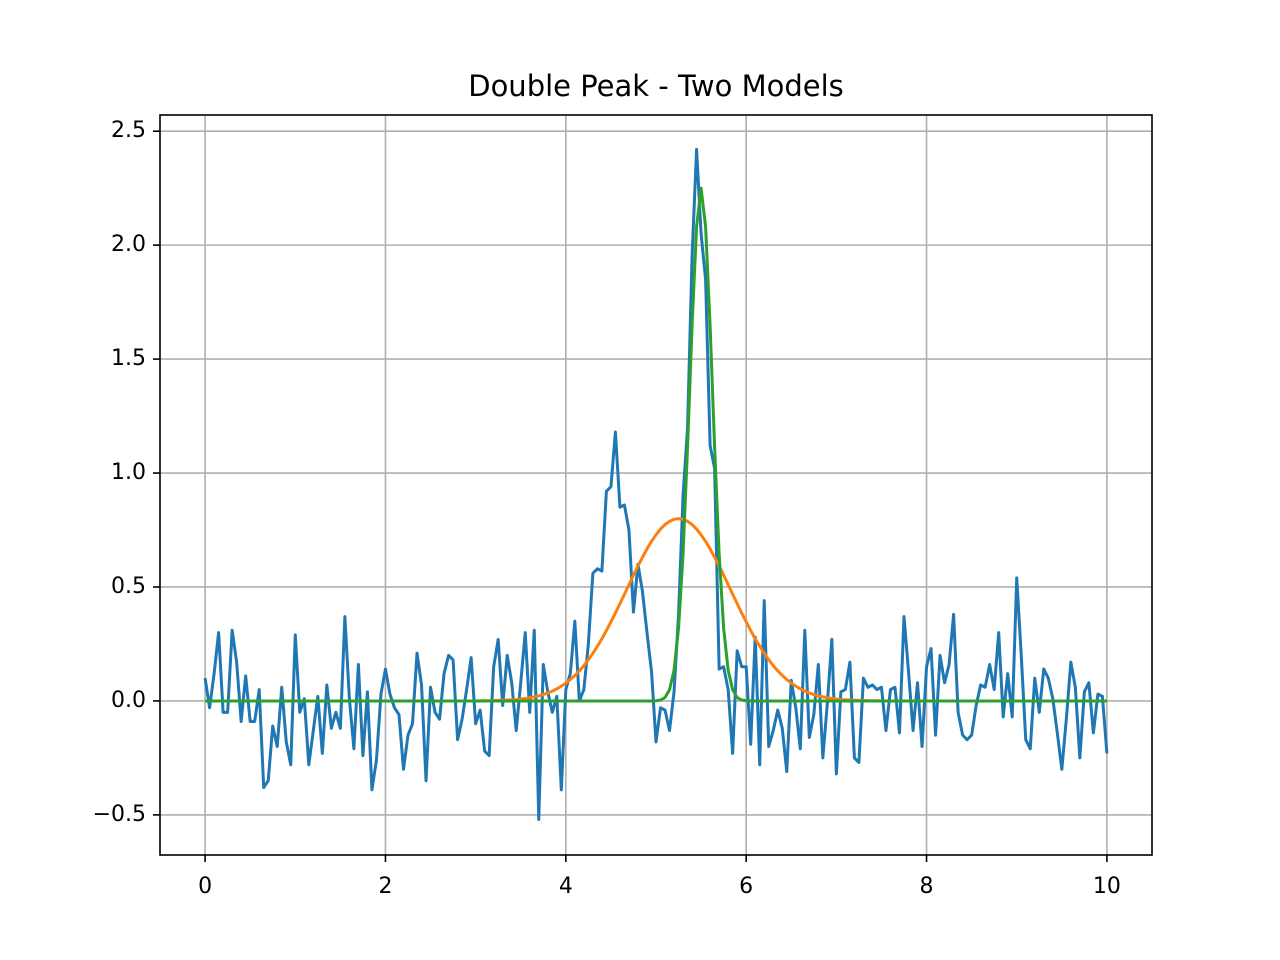  What do you see at coordinates (656, 86) in the screenshot?
I see `chart-title: Double Peak - Two Models` at bounding box center [656, 86].